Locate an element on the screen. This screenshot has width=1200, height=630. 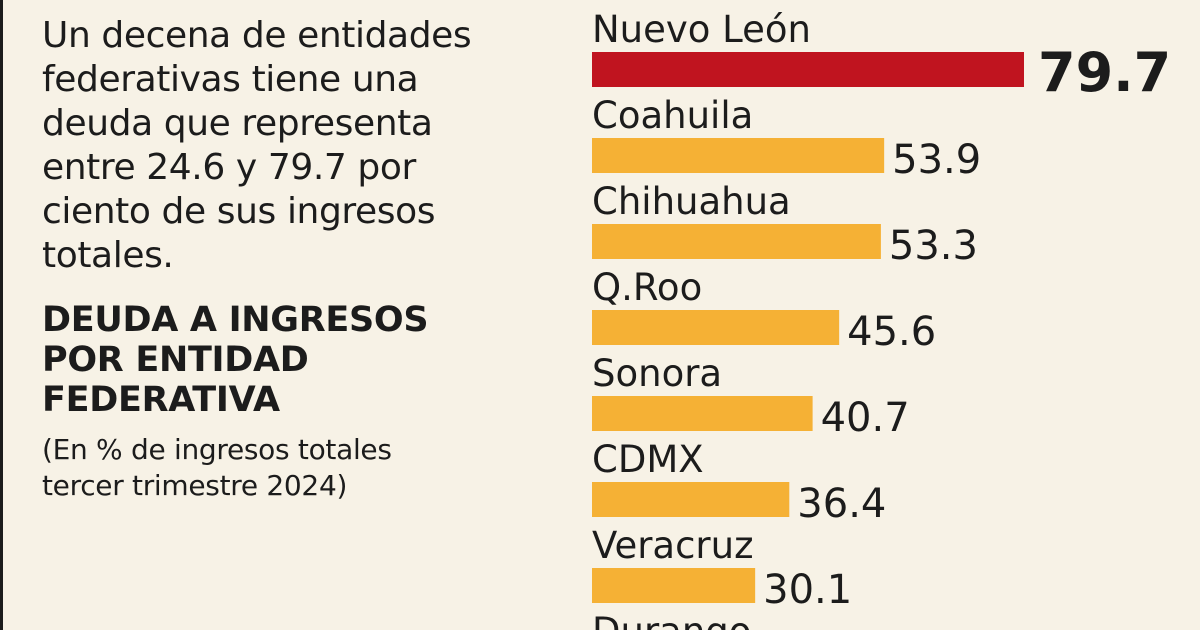
intro-line: ciento de sus ingresos is located at coordinates (239, 211).